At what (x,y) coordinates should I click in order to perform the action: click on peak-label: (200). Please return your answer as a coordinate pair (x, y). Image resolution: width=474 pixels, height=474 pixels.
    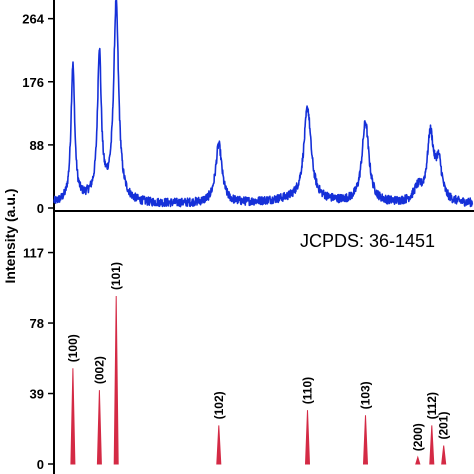
    Looking at the image, I should click on (418, 437).